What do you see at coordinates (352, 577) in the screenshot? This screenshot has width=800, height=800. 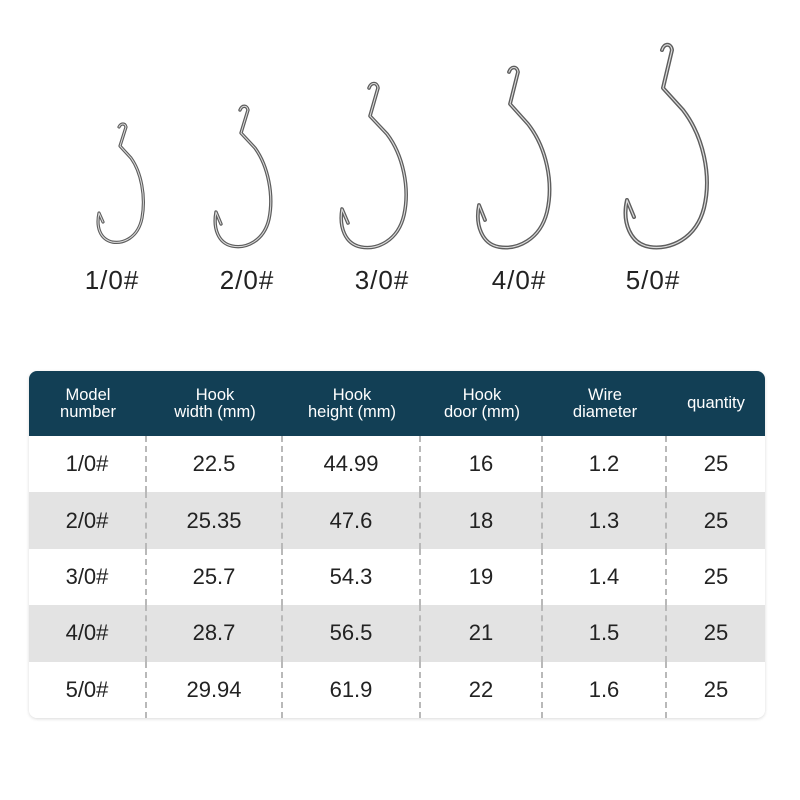 I see `table-cell: 54.3` at bounding box center [352, 577].